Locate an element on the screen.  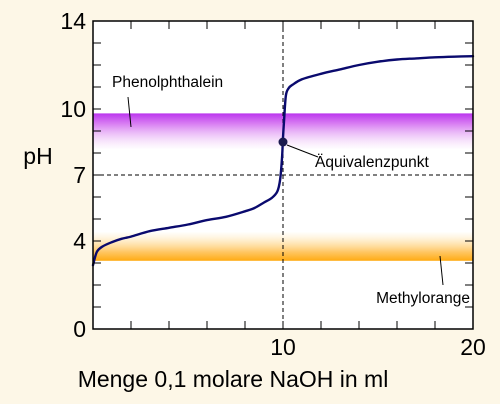
x-tick-label-20: 20 is located at coordinates (473, 347).